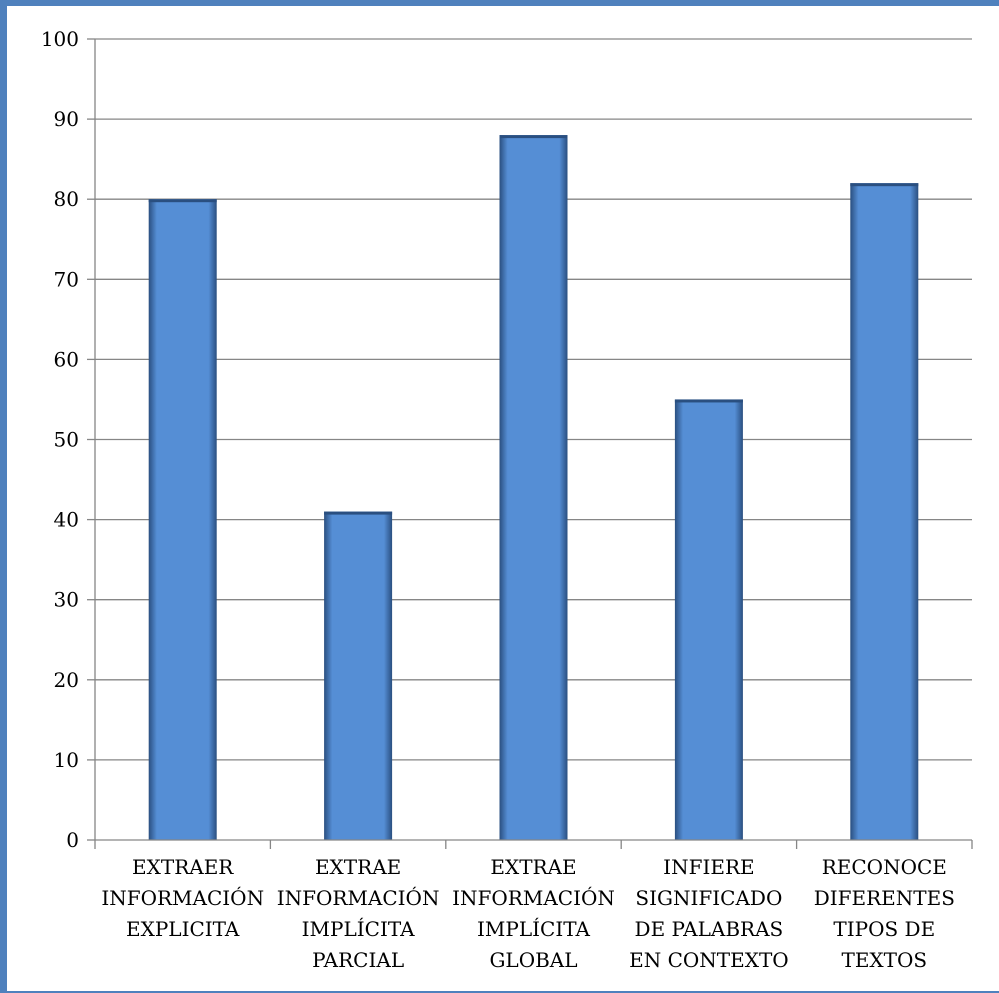  I want to click on y-tick-label-0: 0, so click(72, 840).